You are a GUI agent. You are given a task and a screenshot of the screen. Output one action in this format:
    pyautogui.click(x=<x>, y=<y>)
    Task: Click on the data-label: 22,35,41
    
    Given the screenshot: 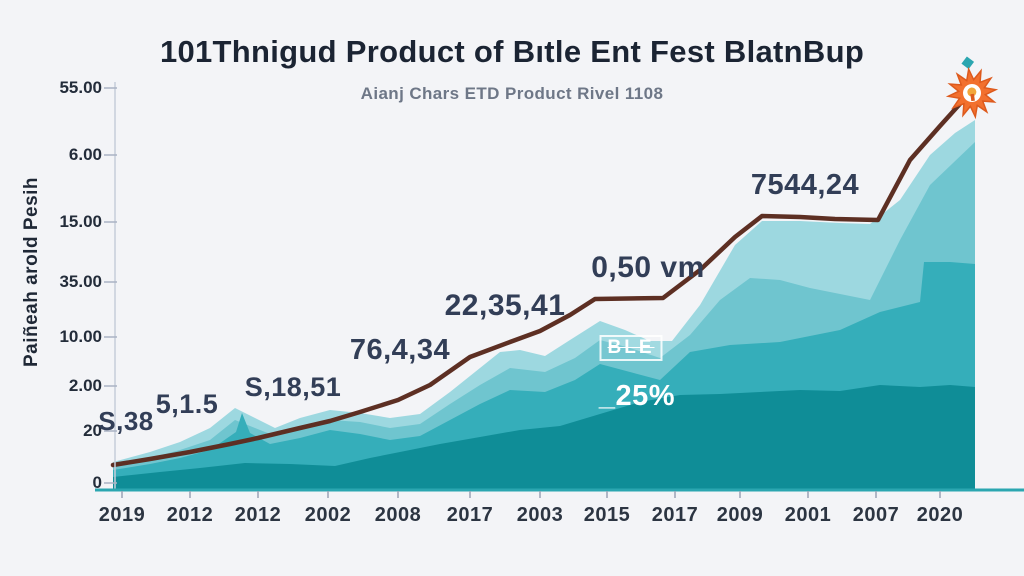 What is the action you would take?
    pyautogui.click(x=505, y=306)
    